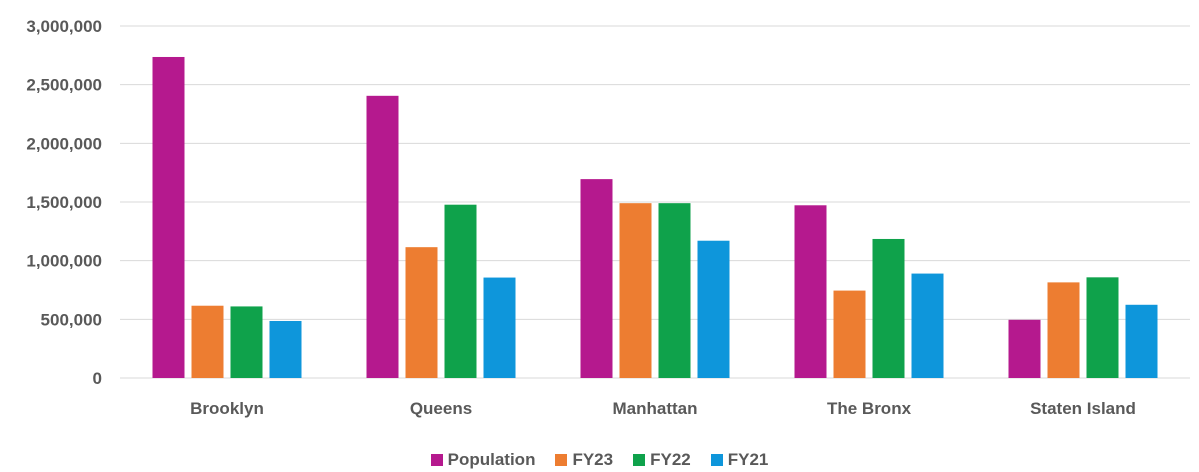 The height and width of the screenshot is (472, 1199). I want to click on legend-item-fy22: FY22, so click(662, 460).